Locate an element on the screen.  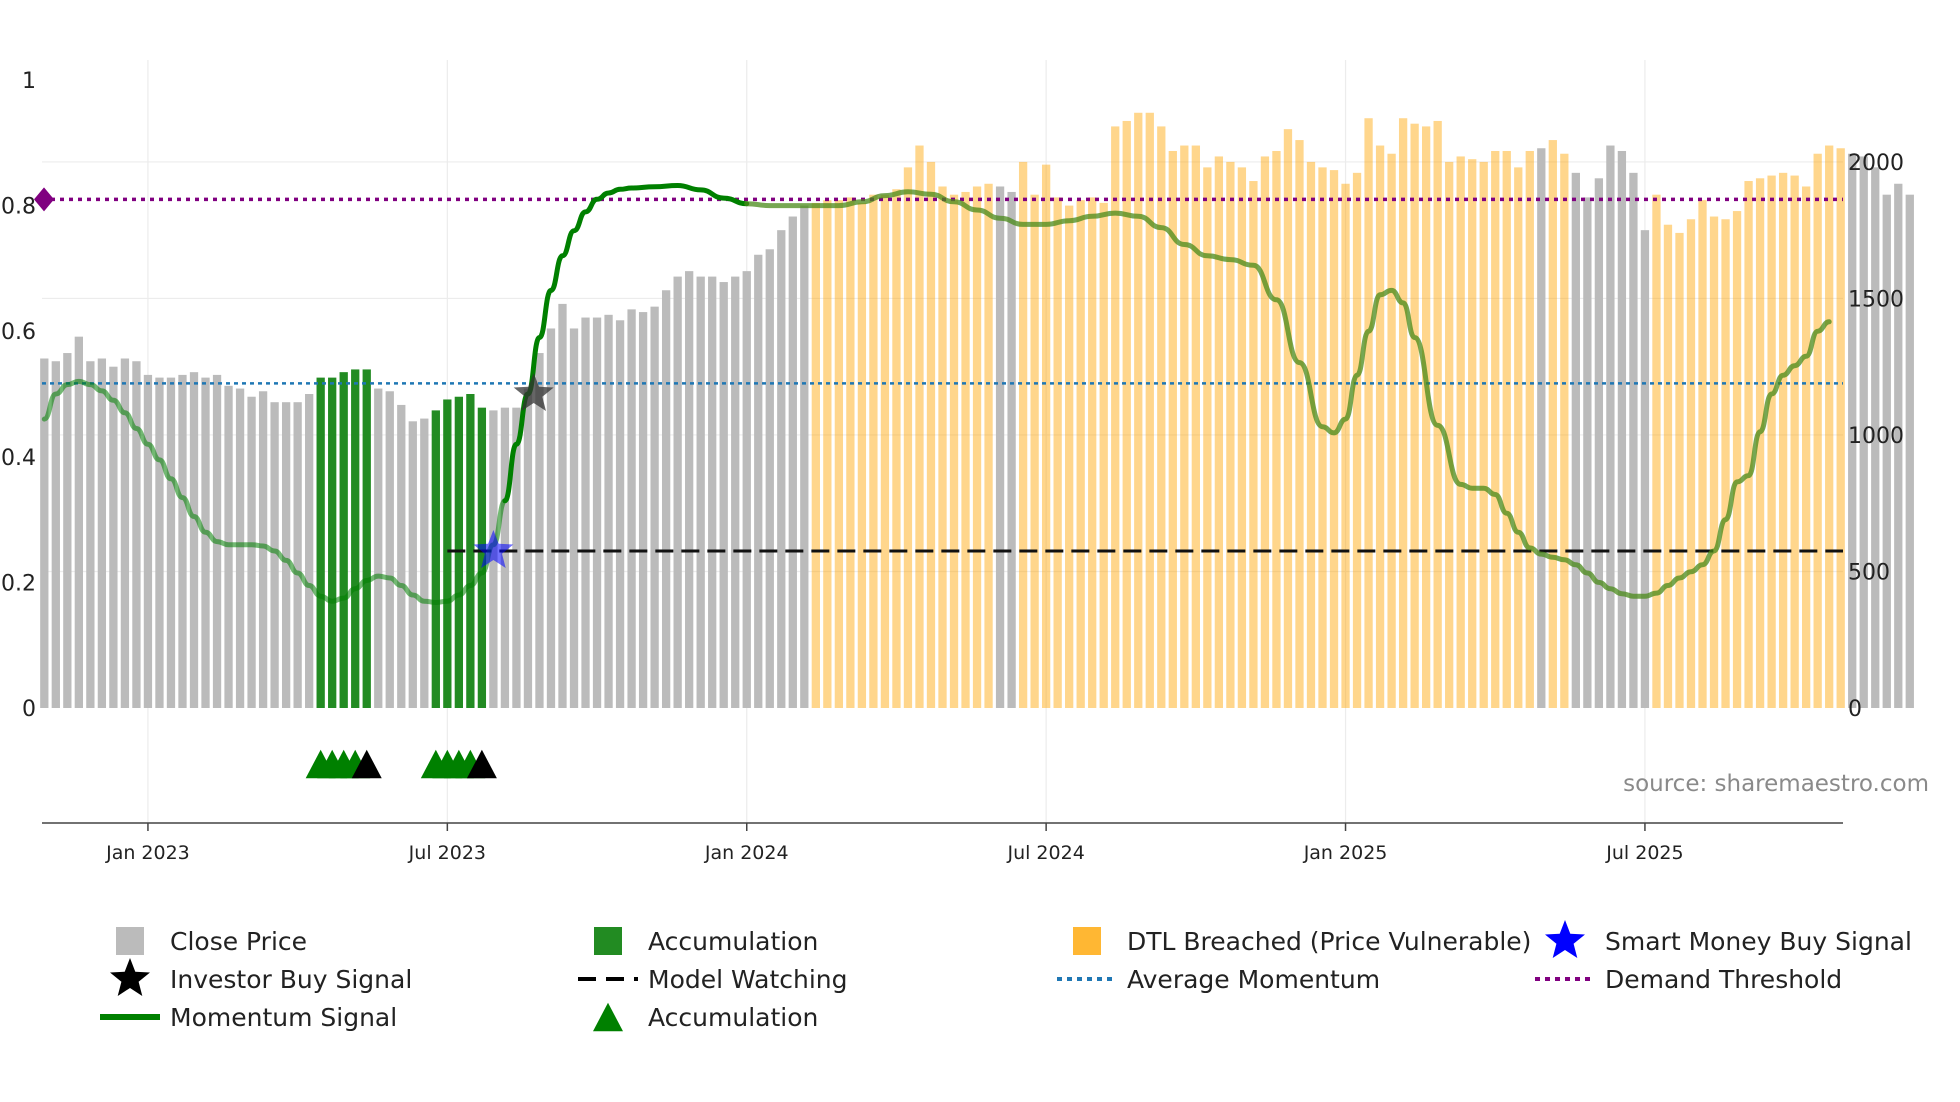
x-tick-label: Jul 2023 is located at coordinates (447, 853).